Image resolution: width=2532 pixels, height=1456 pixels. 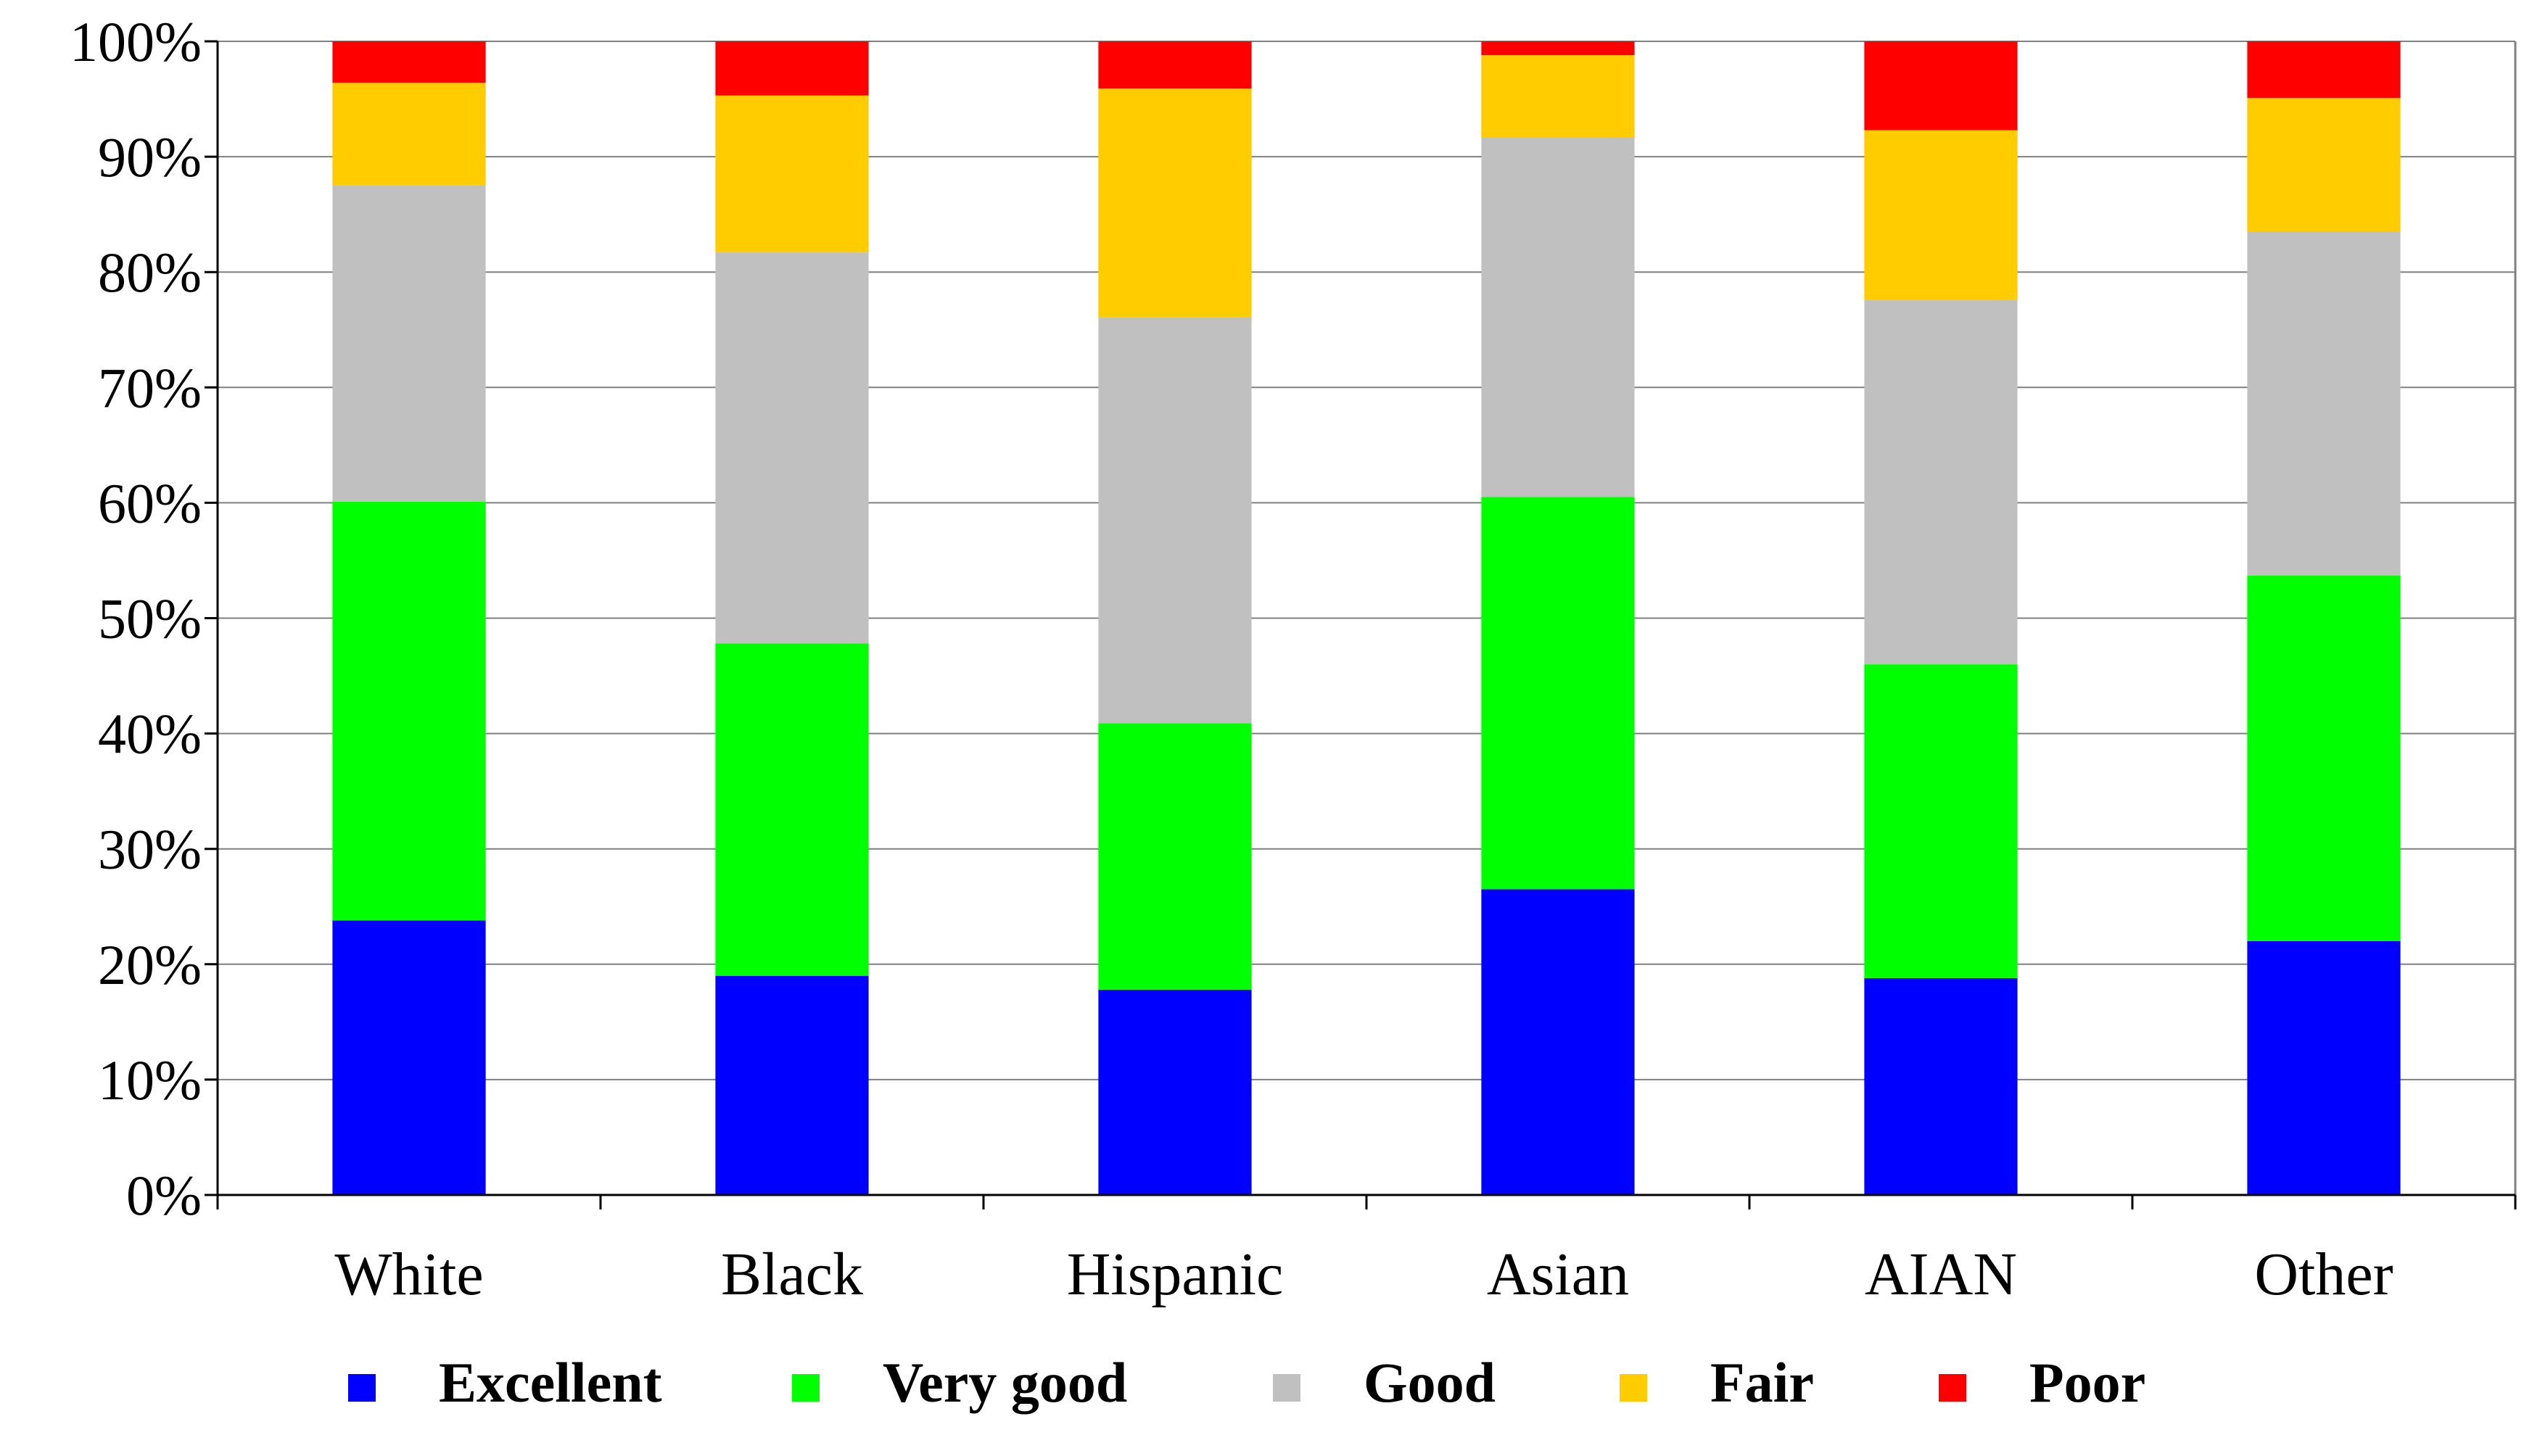 What do you see at coordinates (1286, 1388) in the screenshot?
I see `legend-swatch-good` at bounding box center [1286, 1388].